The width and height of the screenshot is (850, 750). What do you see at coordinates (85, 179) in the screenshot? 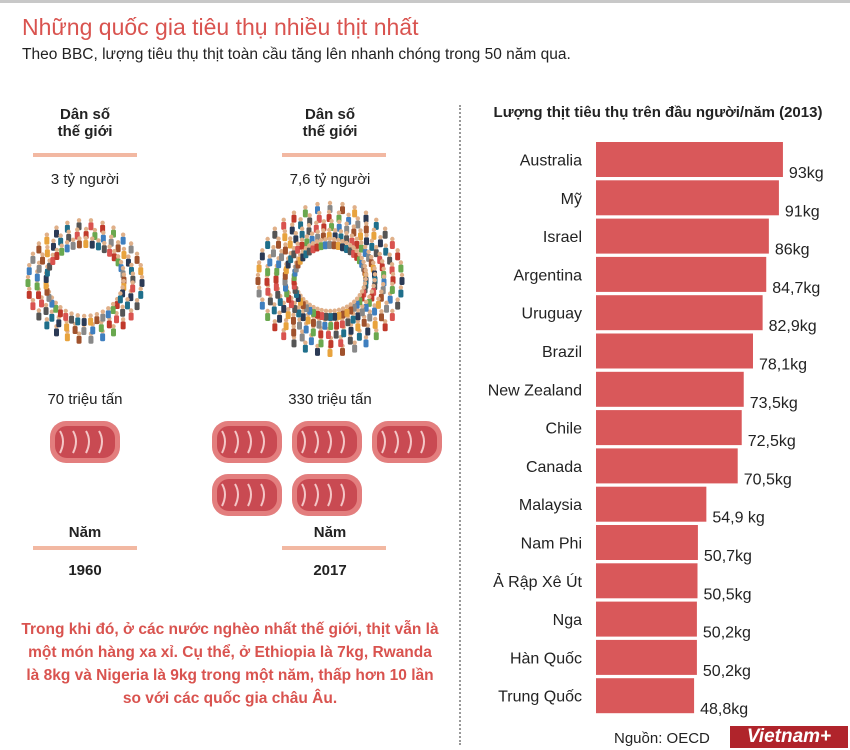
I see `population-1960: 3 tỷ người` at bounding box center [85, 179].